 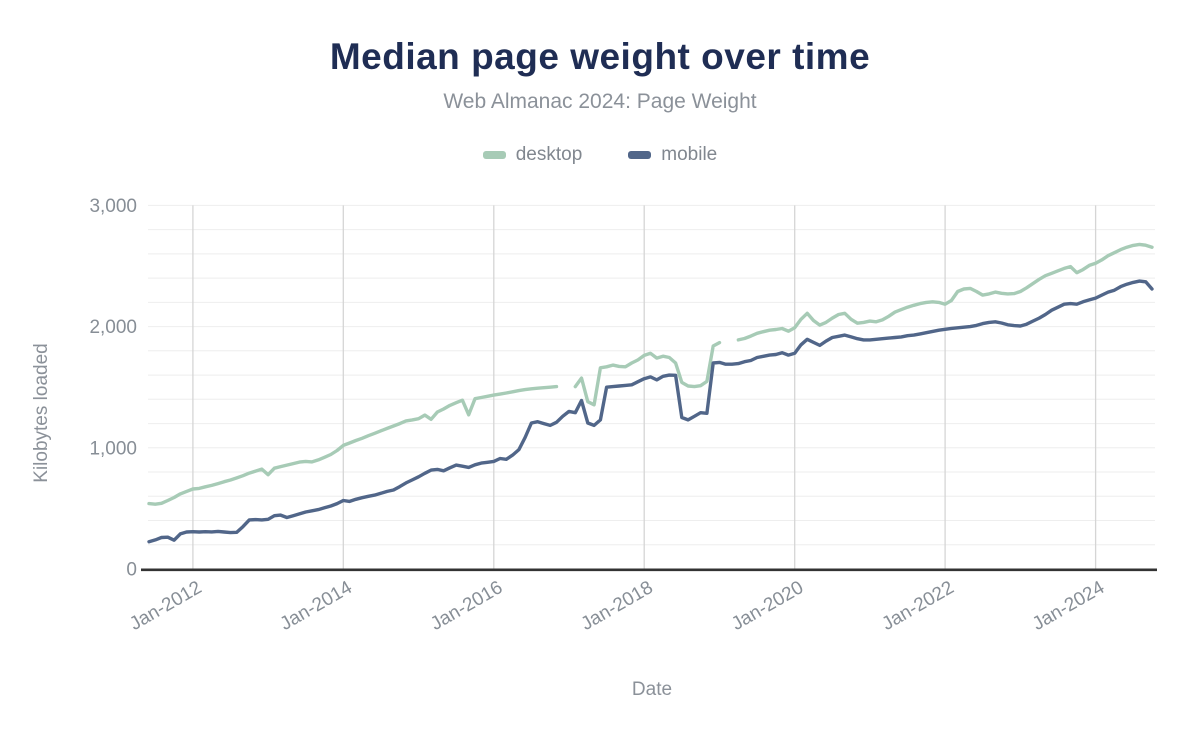 I want to click on mobile-series-swatch, so click(x=640, y=155).